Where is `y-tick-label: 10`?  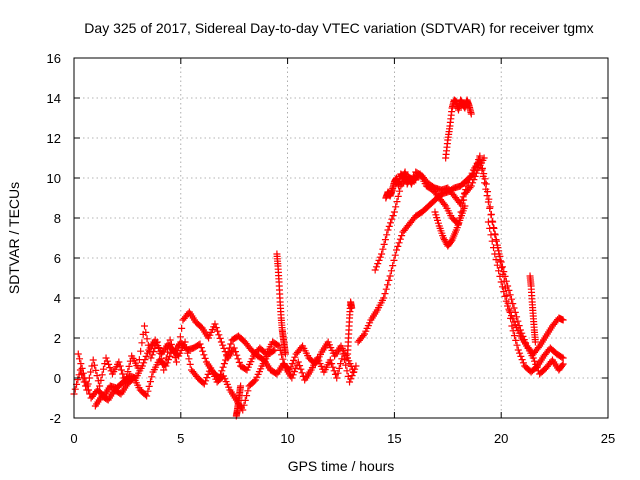
y-tick-label: 10 is located at coordinates (54, 178).